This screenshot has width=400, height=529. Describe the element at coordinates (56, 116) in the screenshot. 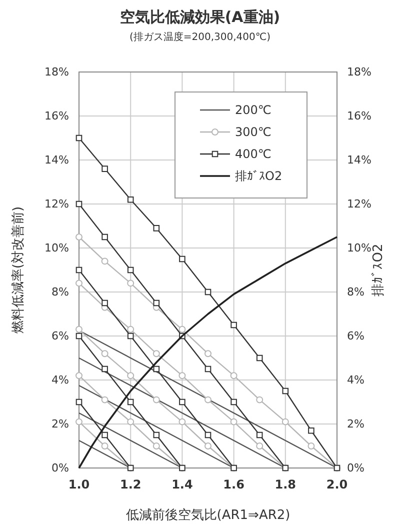

I see `y-tick-label: 16%` at that location.